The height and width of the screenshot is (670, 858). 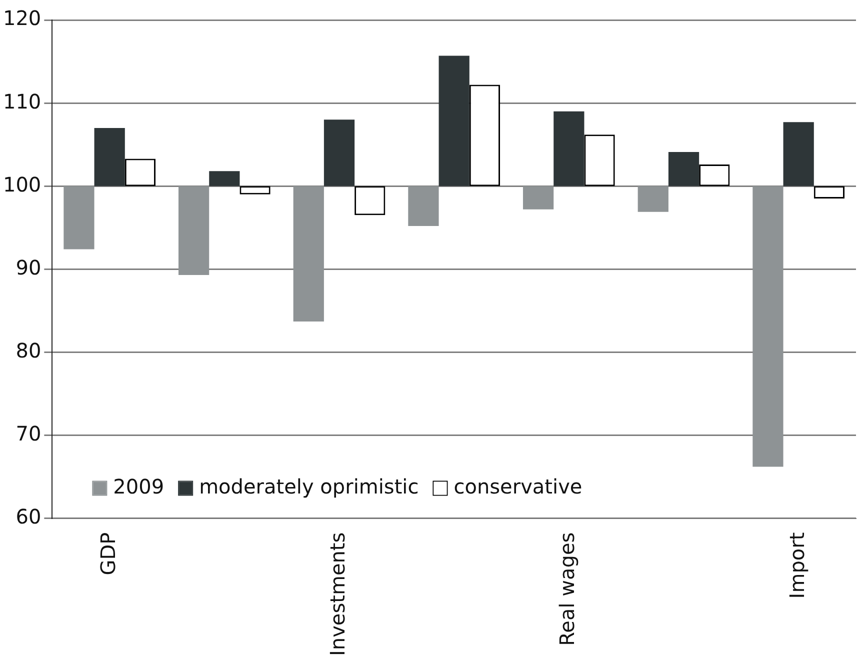 I want to click on legend-label: conservative, so click(x=518, y=486).